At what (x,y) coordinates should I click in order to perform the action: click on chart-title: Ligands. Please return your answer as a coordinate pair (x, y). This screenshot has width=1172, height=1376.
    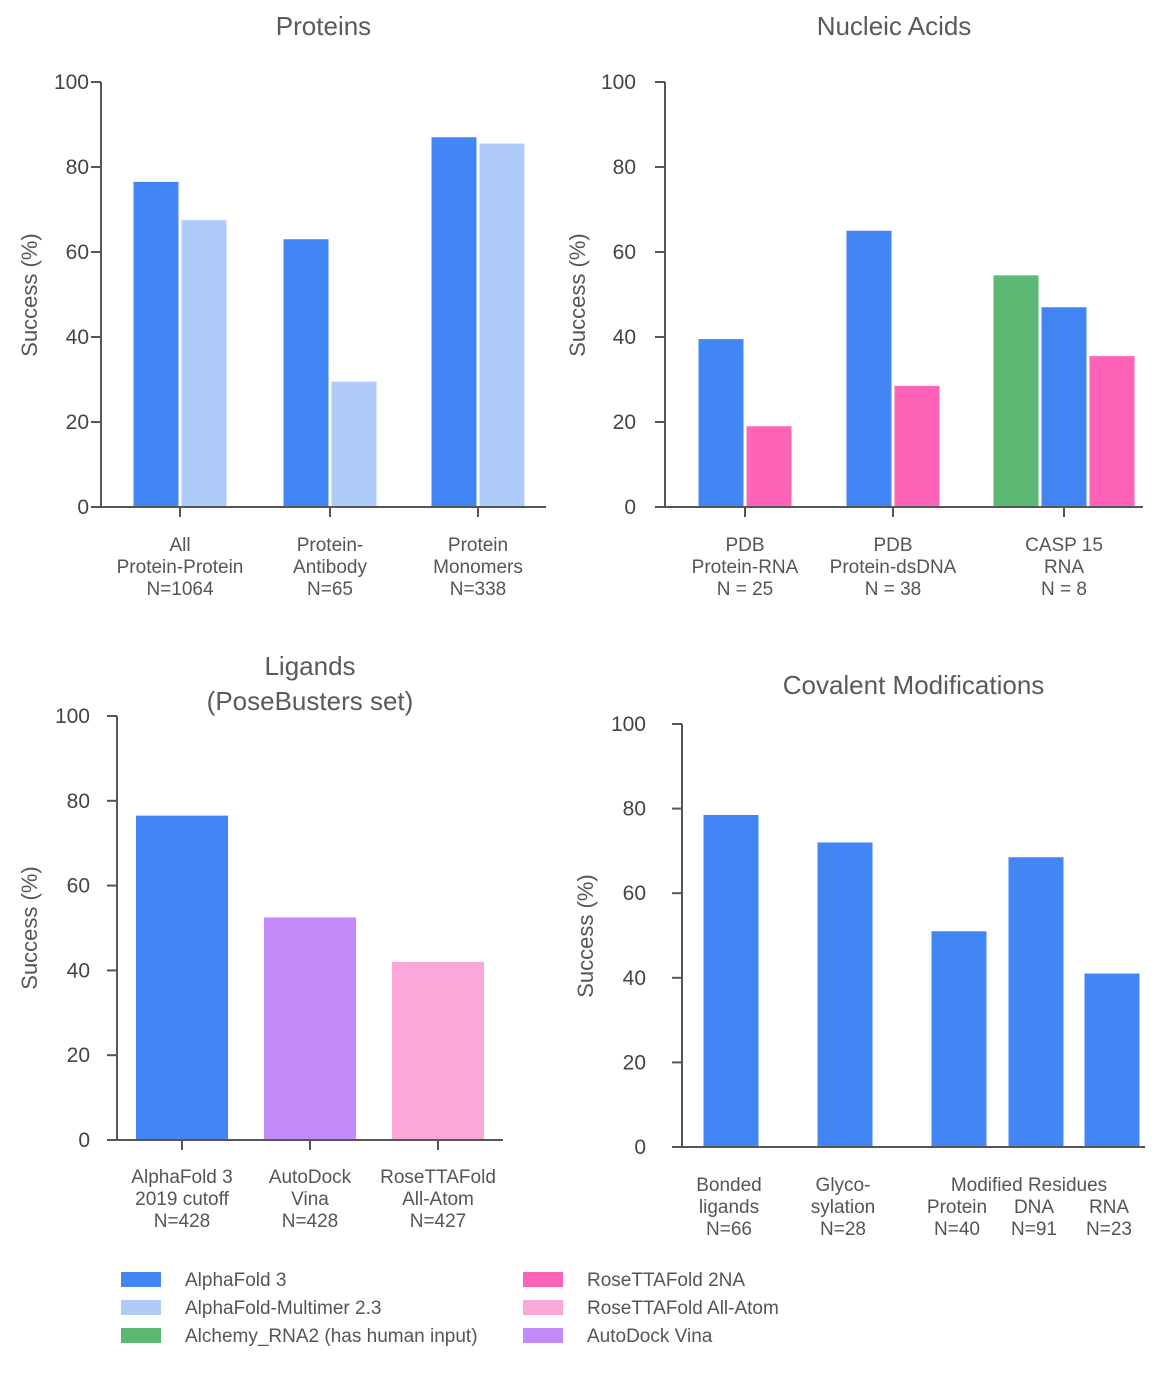
    Looking at the image, I should click on (309, 666).